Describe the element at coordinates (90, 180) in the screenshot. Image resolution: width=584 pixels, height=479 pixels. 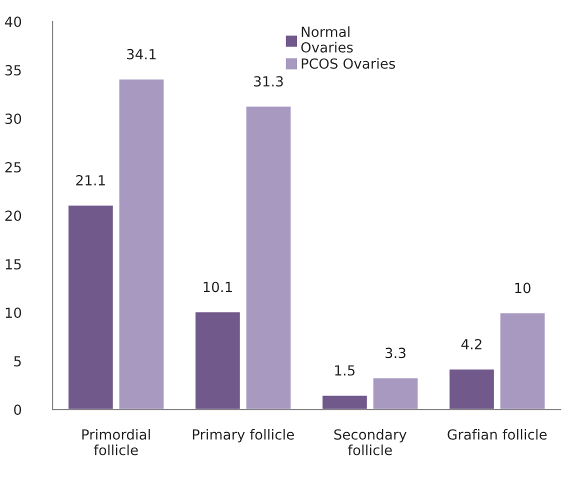
I see `data-label: 21.1` at that location.